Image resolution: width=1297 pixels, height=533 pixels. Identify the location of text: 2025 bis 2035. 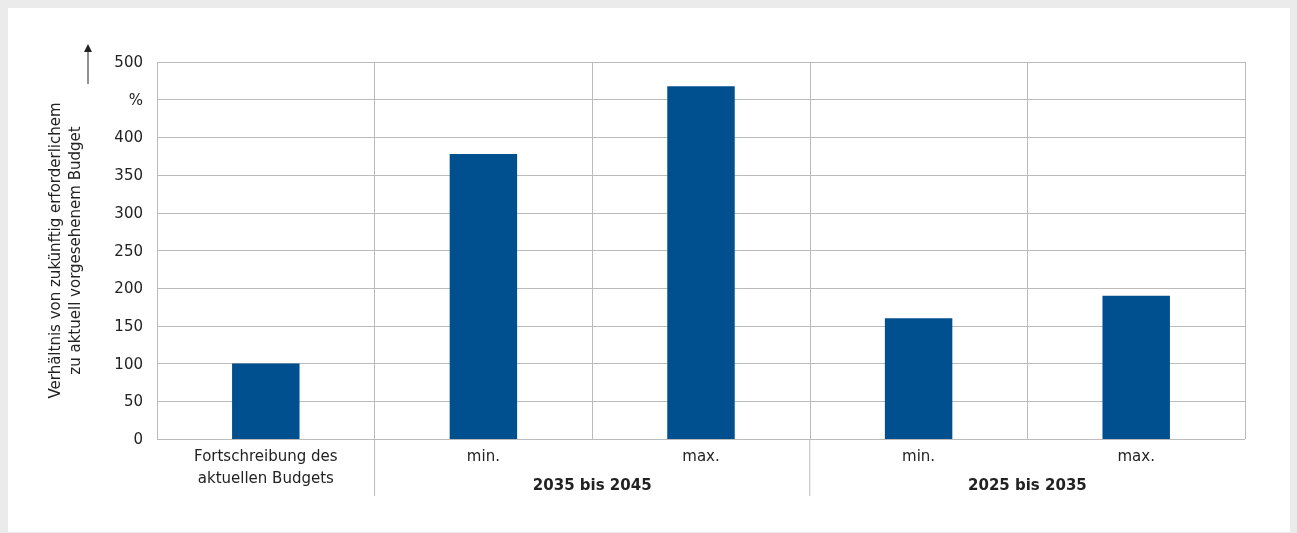
(1027, 484).